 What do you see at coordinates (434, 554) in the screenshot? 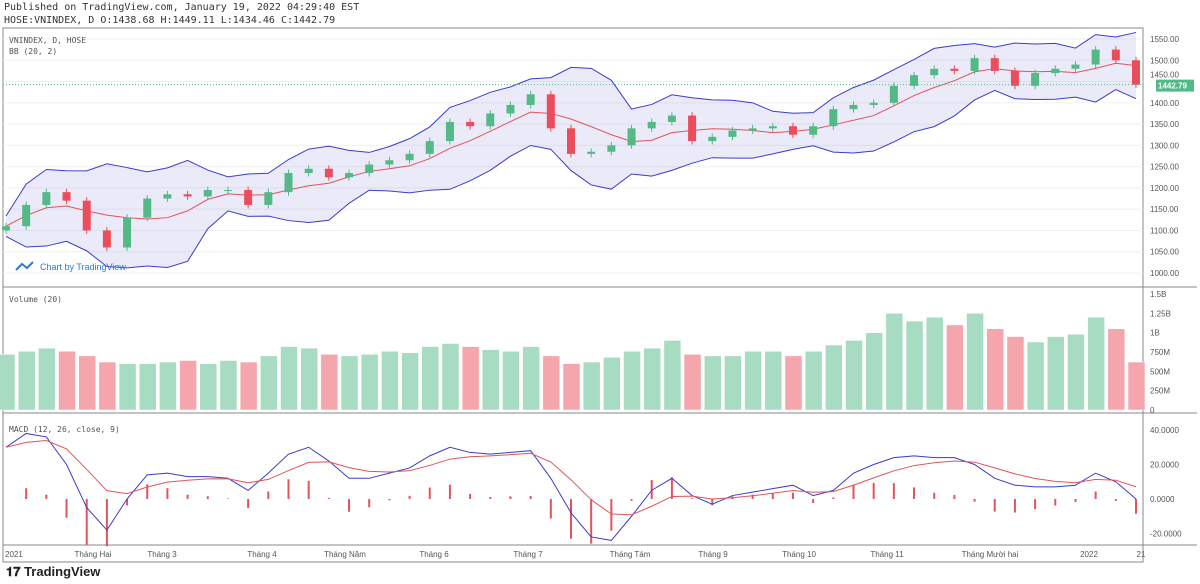
I see `time-tick-label: Tháng 6` at bounding box center [434, 554].